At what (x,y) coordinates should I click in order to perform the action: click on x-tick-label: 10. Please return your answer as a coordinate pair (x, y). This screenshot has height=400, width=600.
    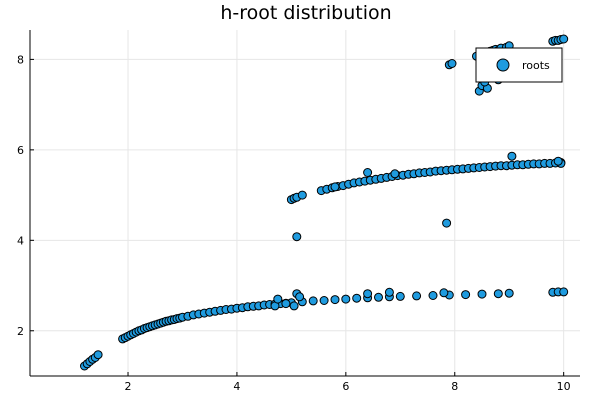
    Looking at the image, I should click on (564, 386).